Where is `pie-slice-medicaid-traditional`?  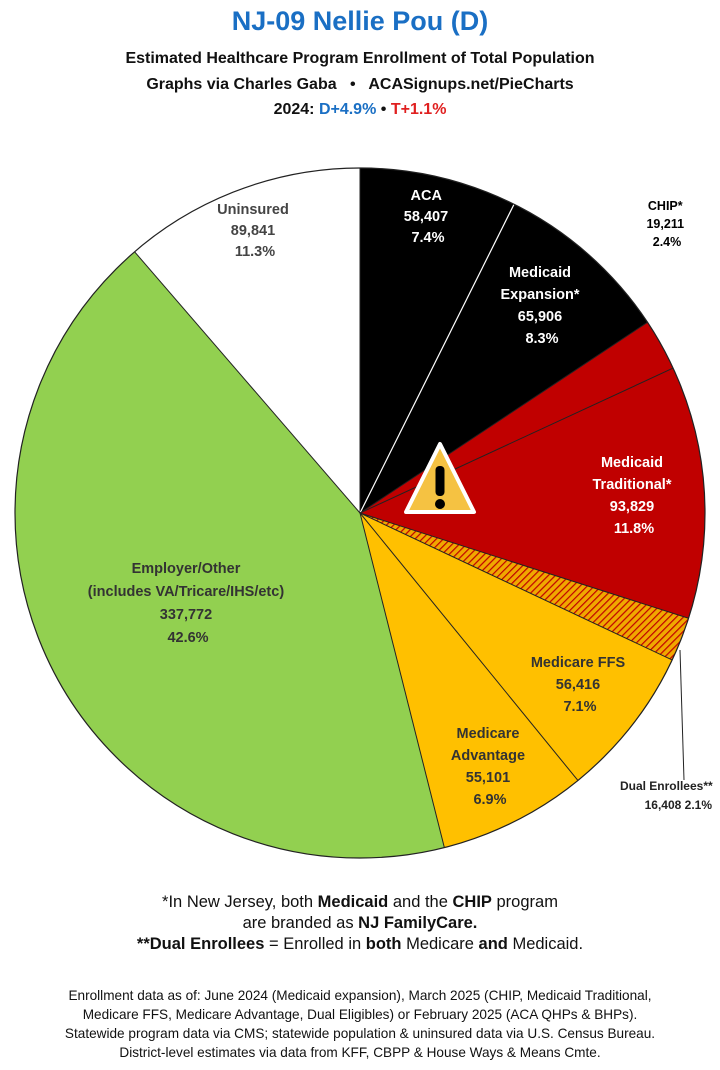
pie-slice-medicaid-traditional is located at coordinates (532, 493).